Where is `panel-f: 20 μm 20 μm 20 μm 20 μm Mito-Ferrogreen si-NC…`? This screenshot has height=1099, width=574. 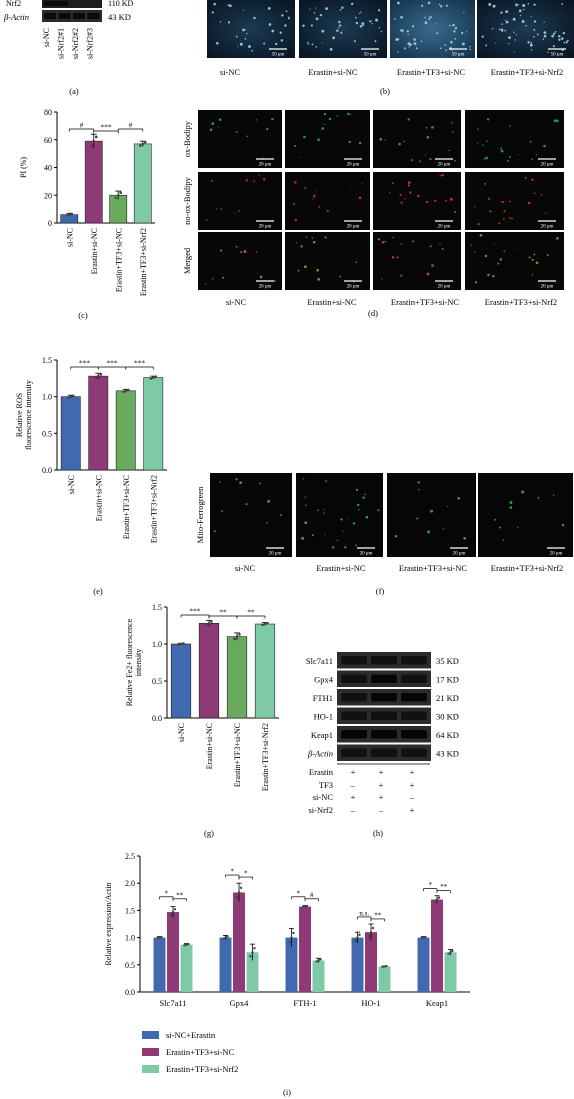
panel-f: 20 μm 20 μm 20 μm 20 μm Mito-Ferrogreen si-NC… is located at coordinates (384, 534).